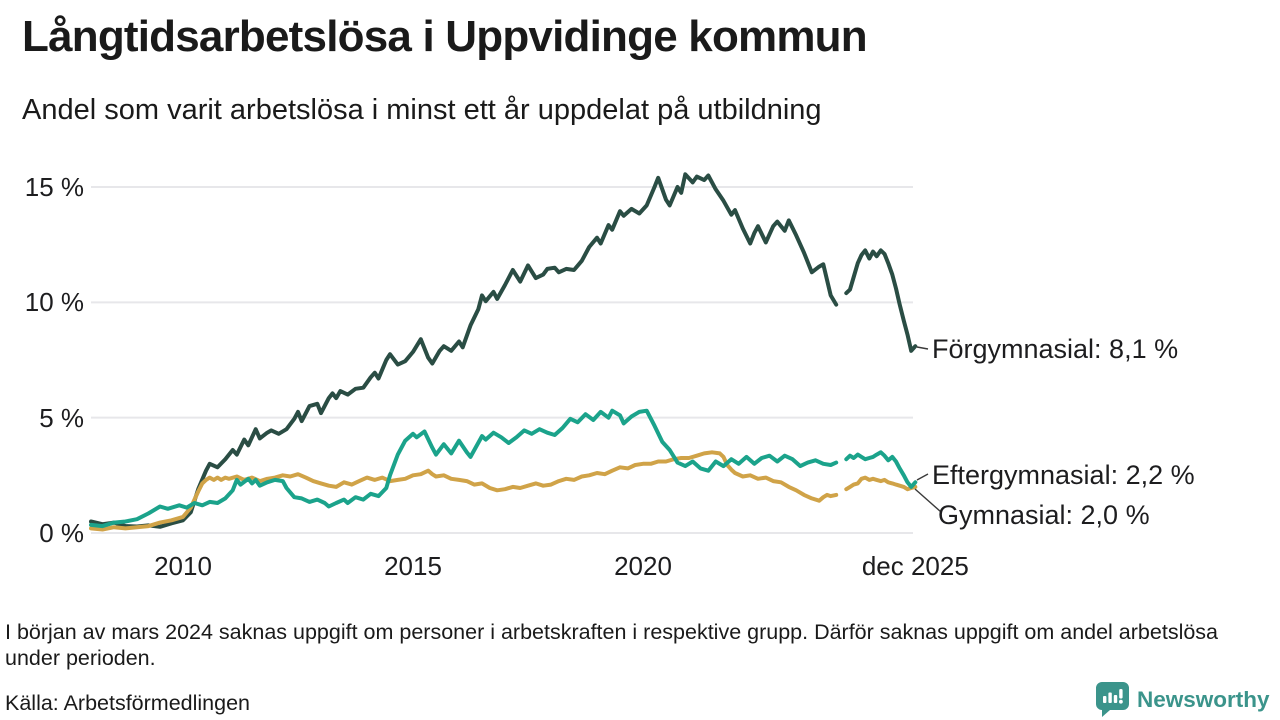 This screenshot has width=1280, height=720. What do you see at coordinates (1044, 515) in the screenshot?
I see `series-end-label-gymnasial: Gymnasial: 2,0 %` at bounding box center [1044, 515].